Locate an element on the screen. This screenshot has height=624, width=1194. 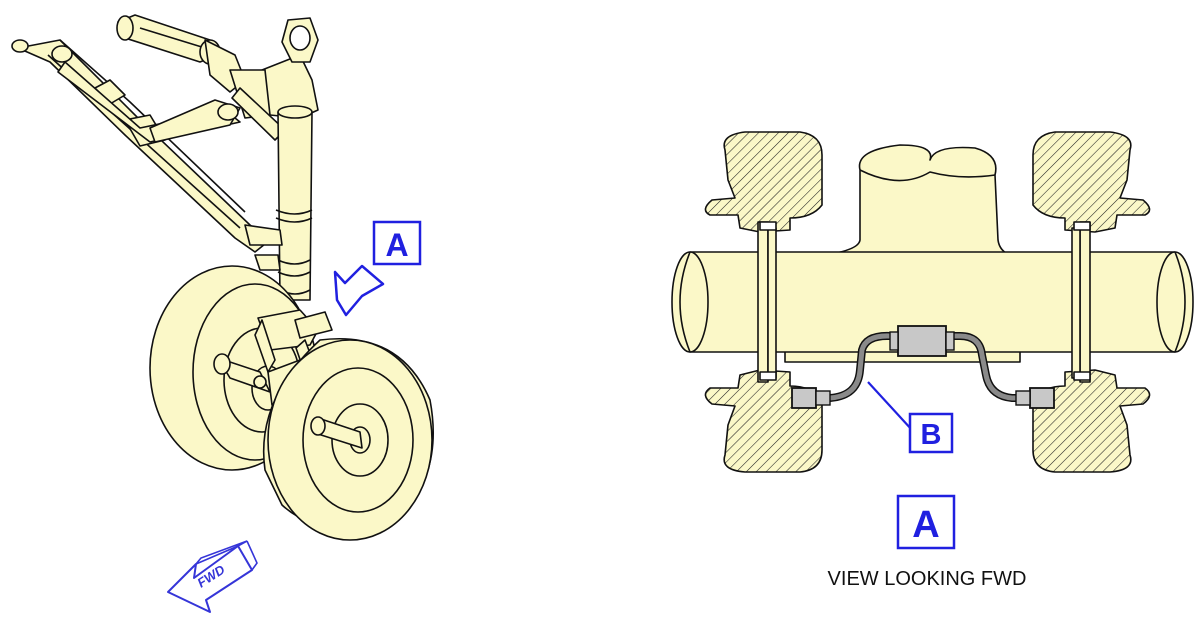
trunnion-fitting is located at coordinates (274, 79).